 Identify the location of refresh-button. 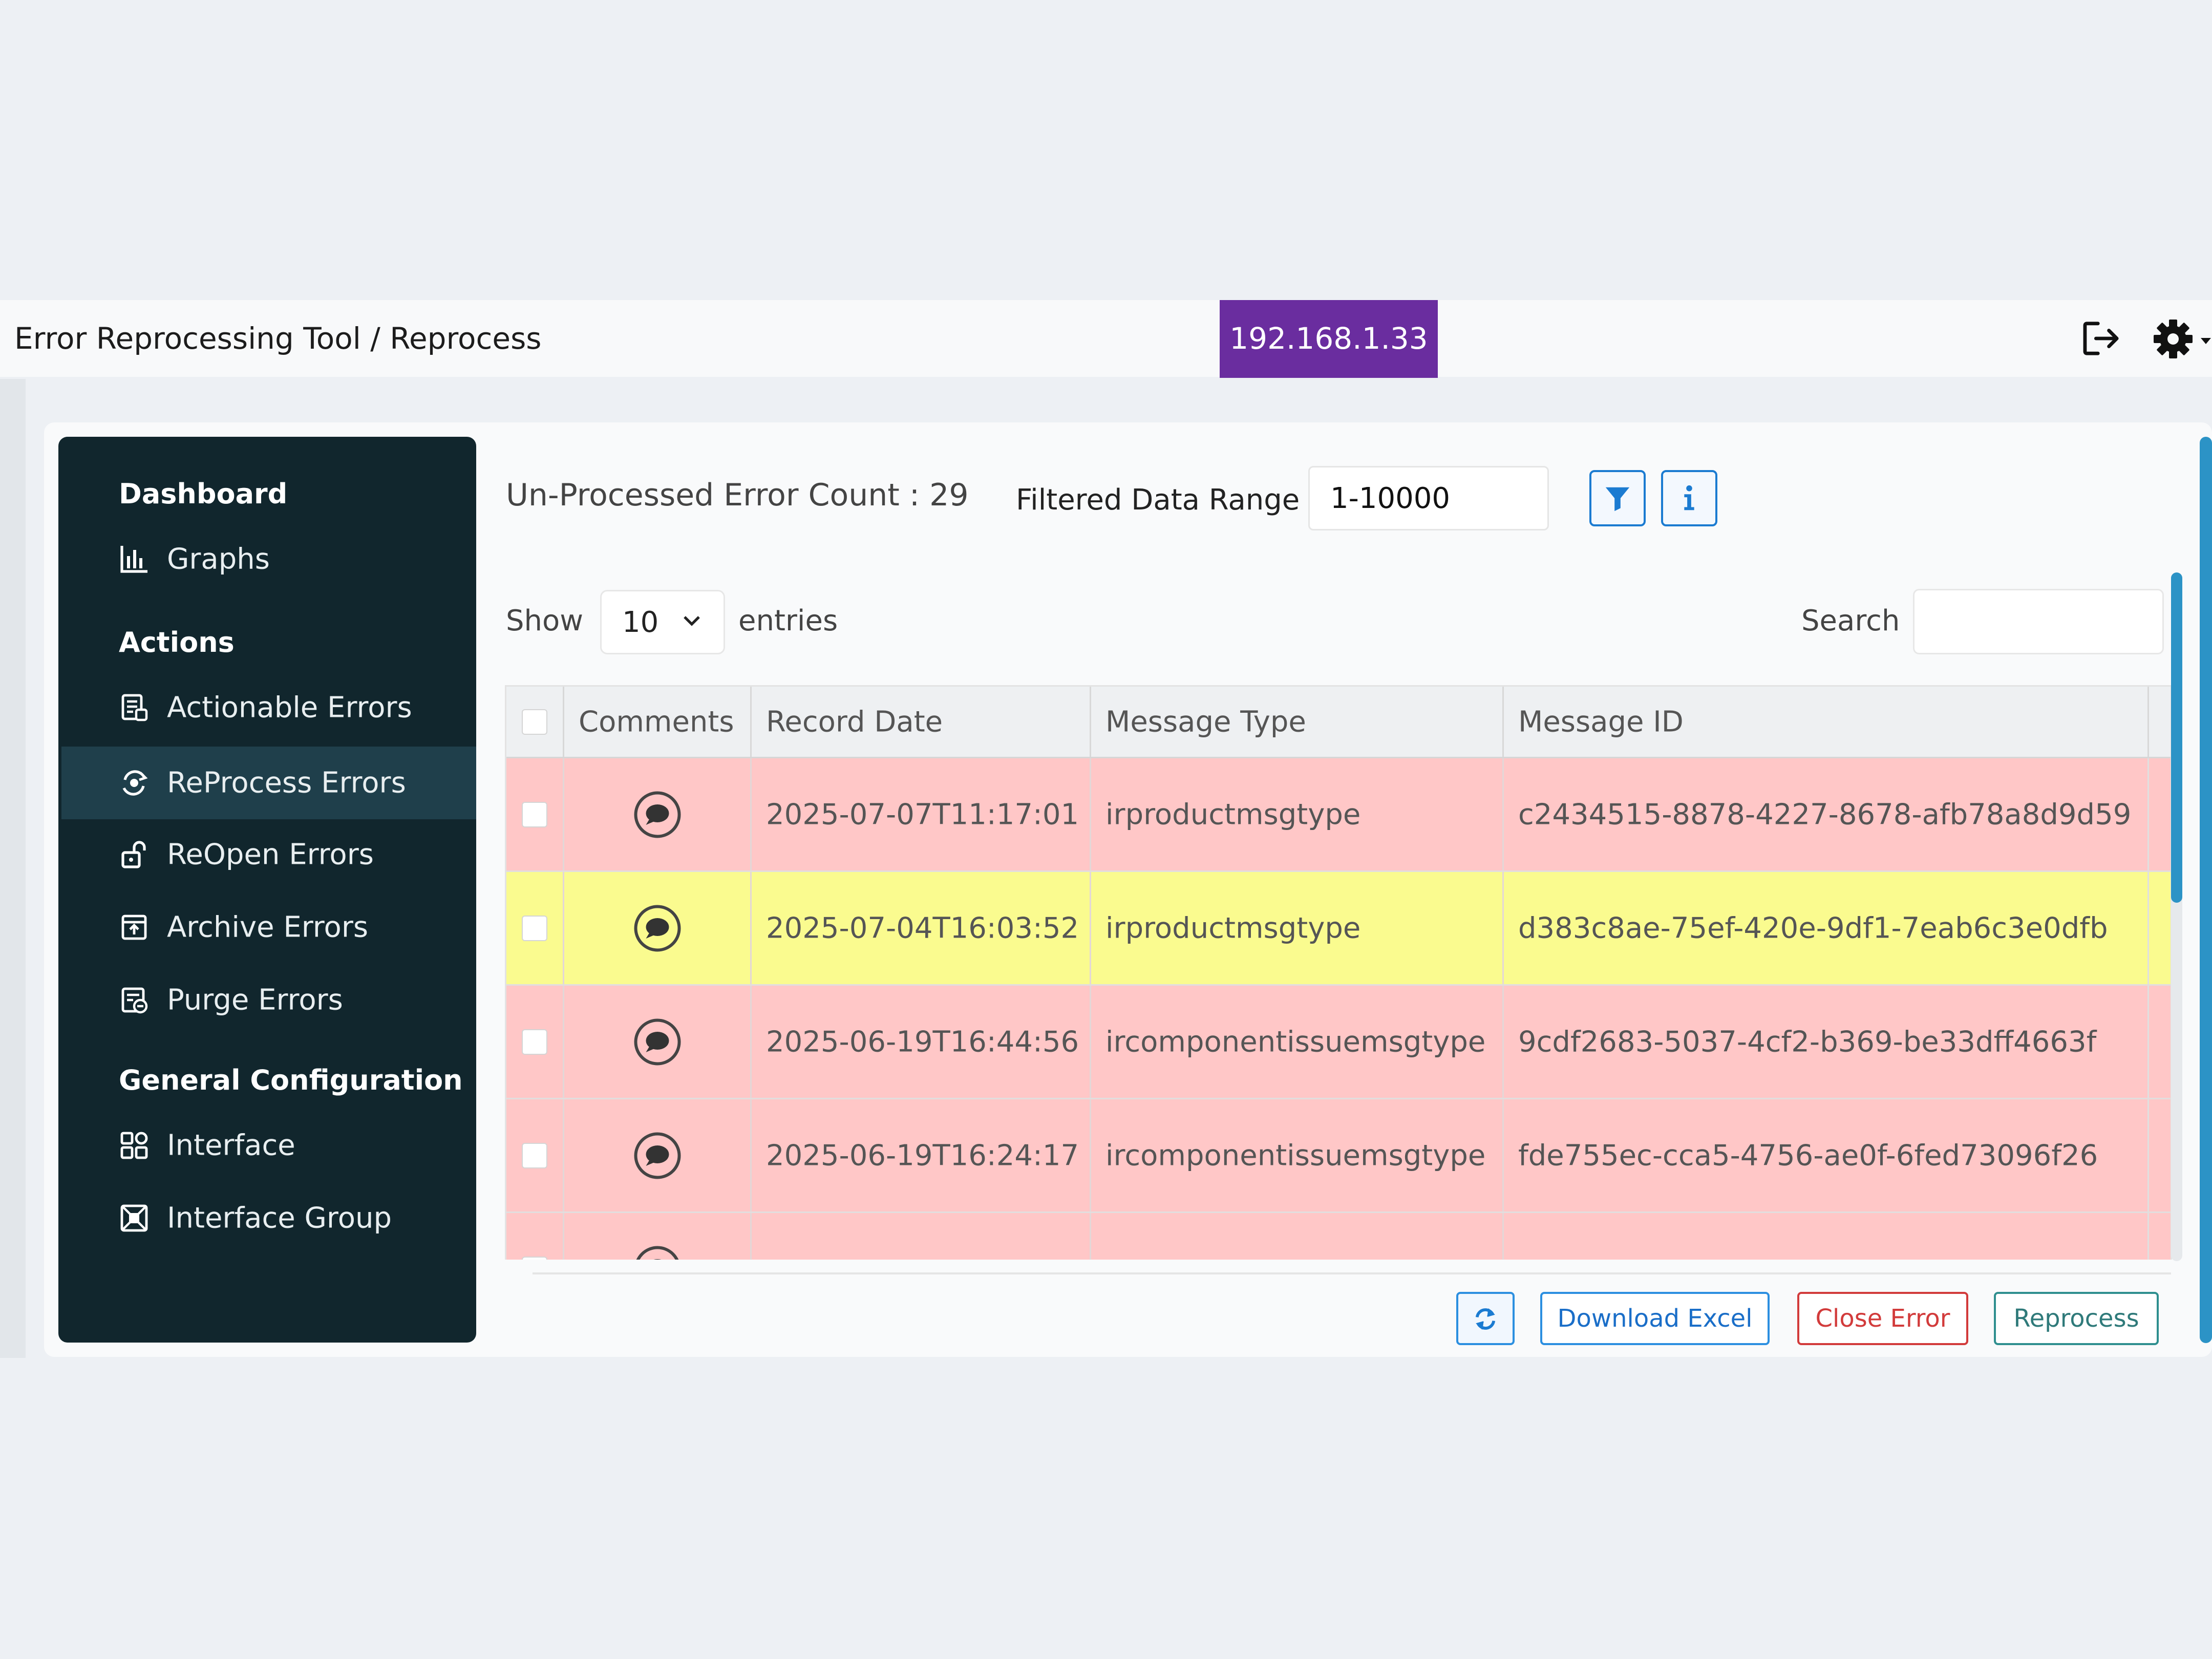
(1486, 1318).